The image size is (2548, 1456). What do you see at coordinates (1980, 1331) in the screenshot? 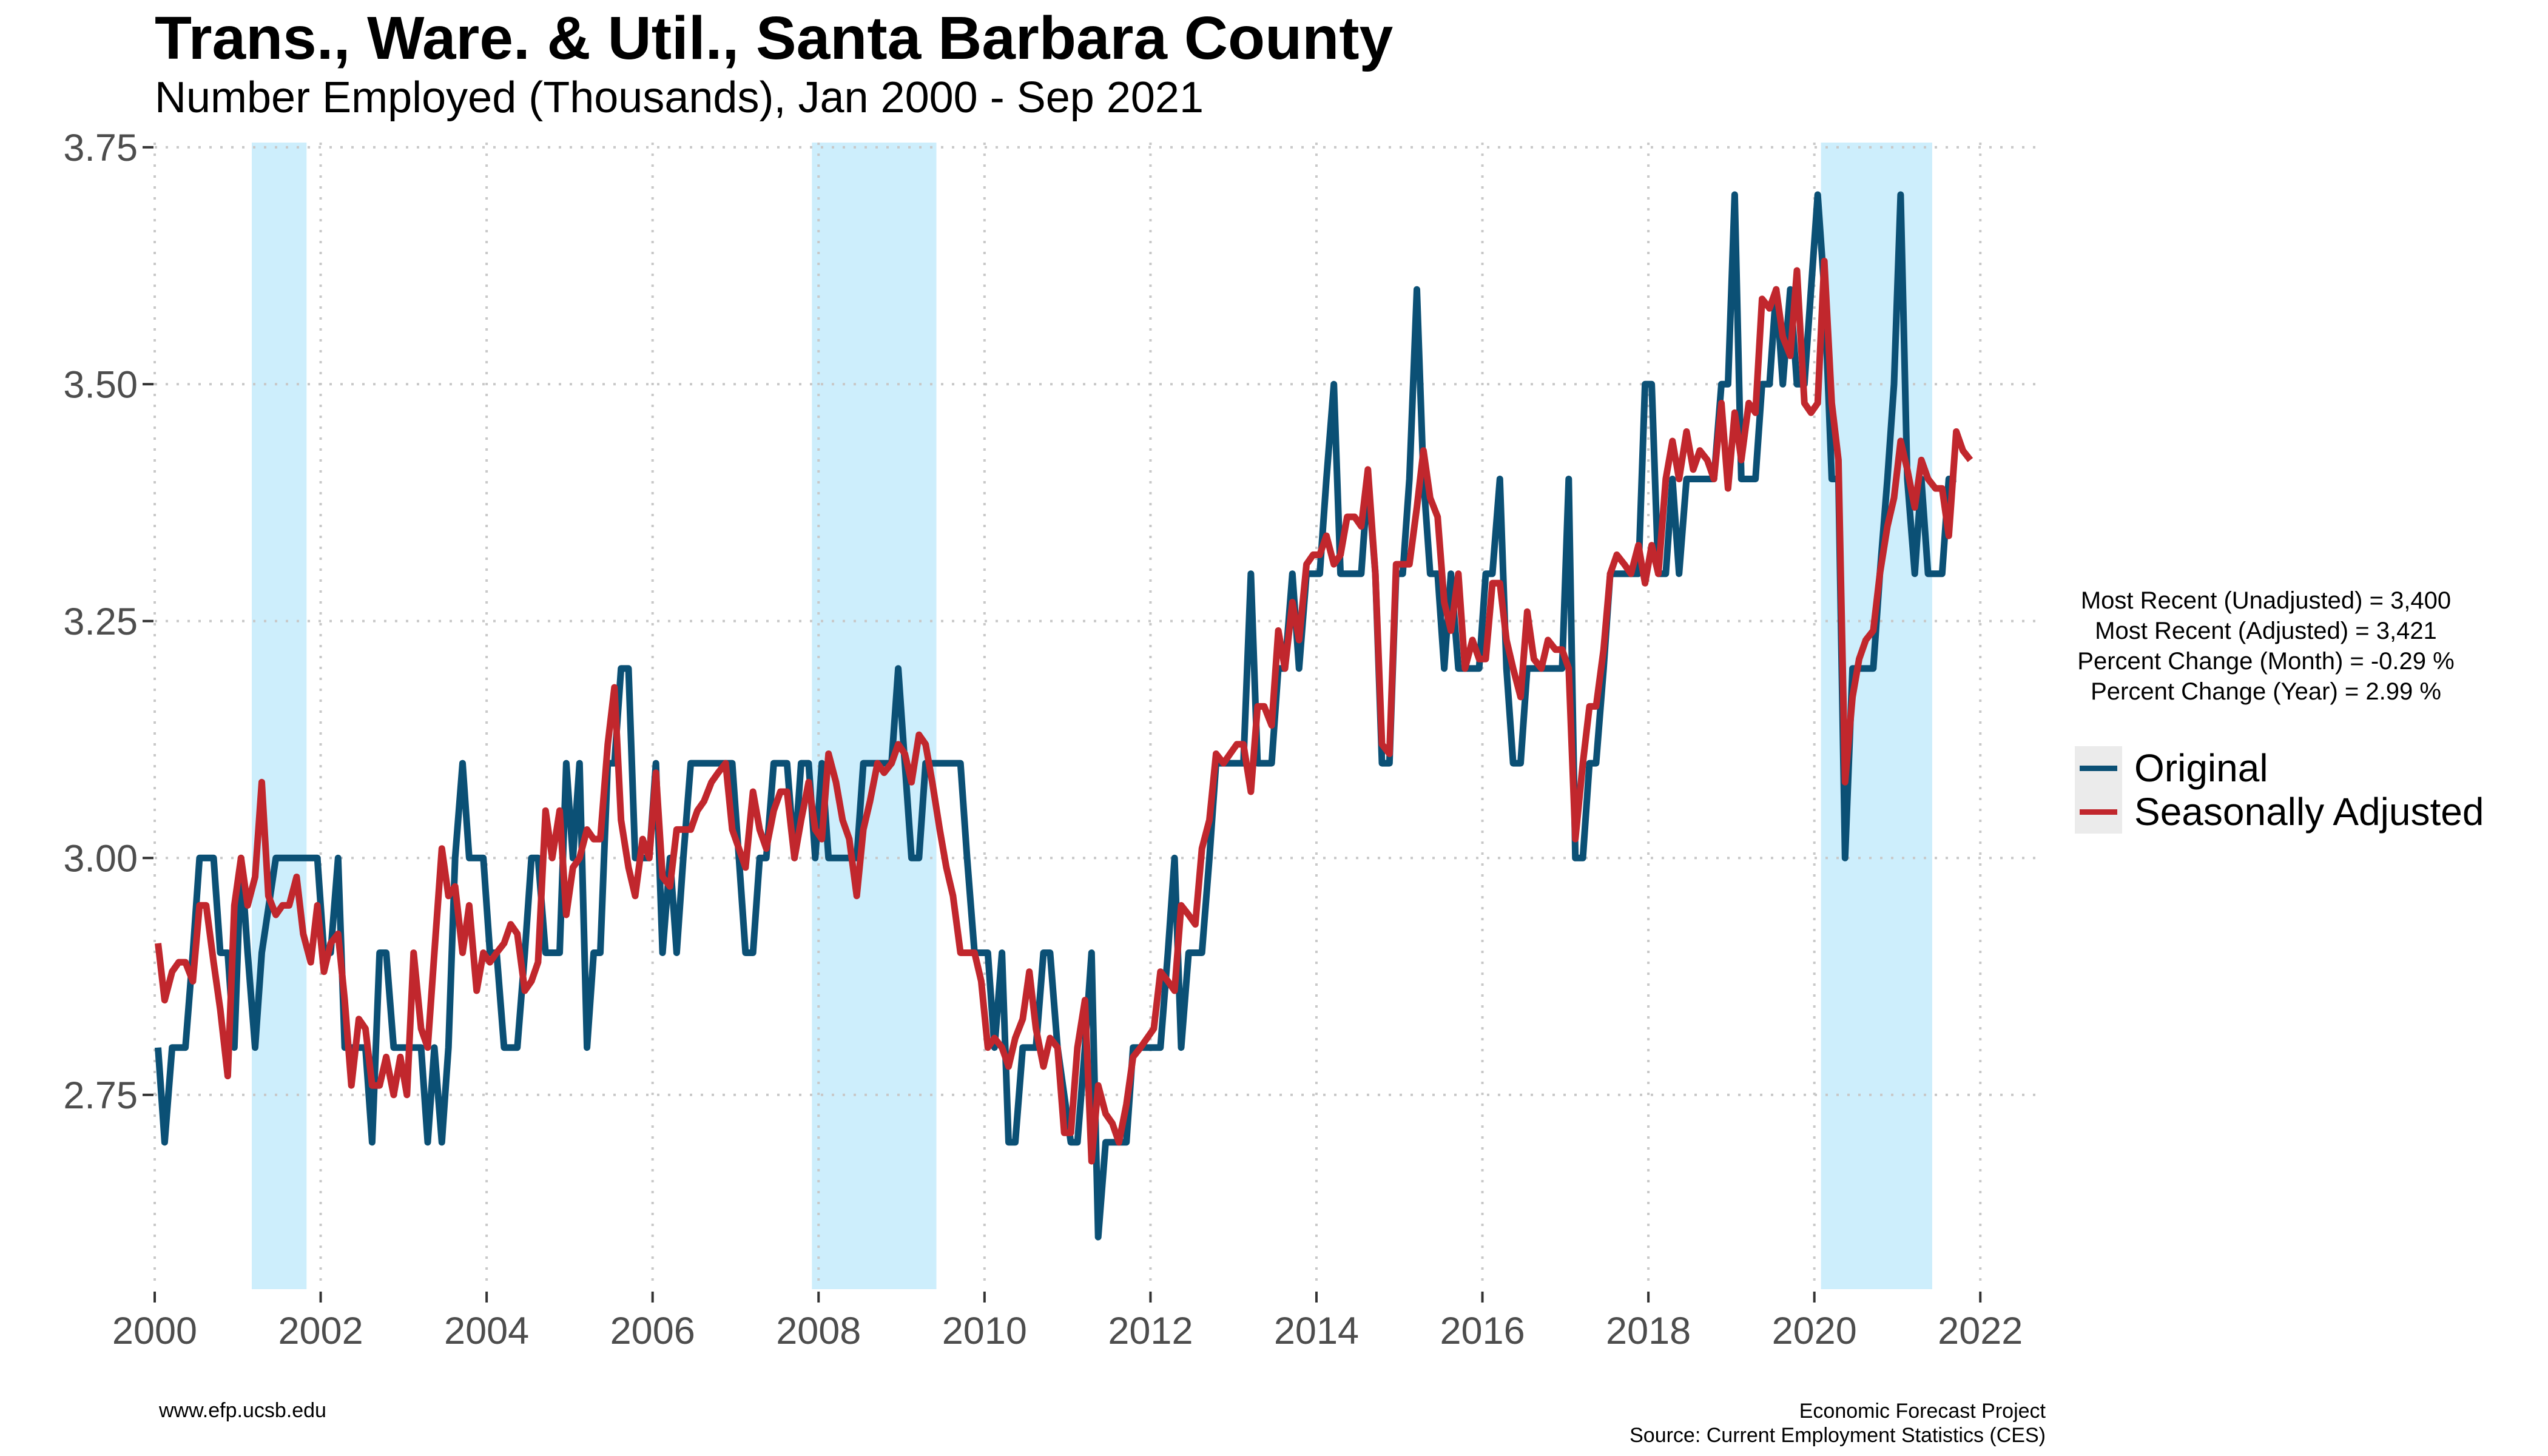
I see `x-tick-label-2022: 2022` at bounding box center [1980, 1331].